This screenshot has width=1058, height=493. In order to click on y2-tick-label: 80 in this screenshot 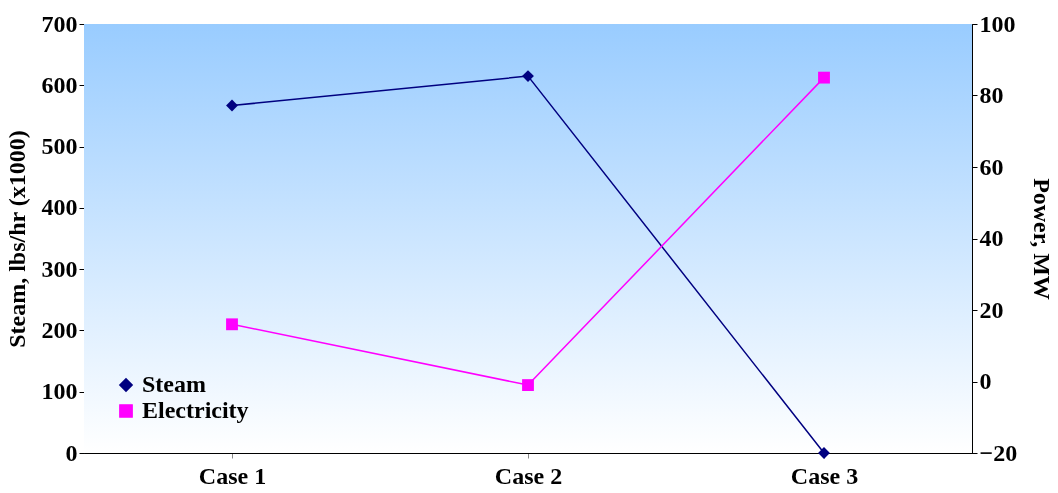, I will do `click(991, 95)`.